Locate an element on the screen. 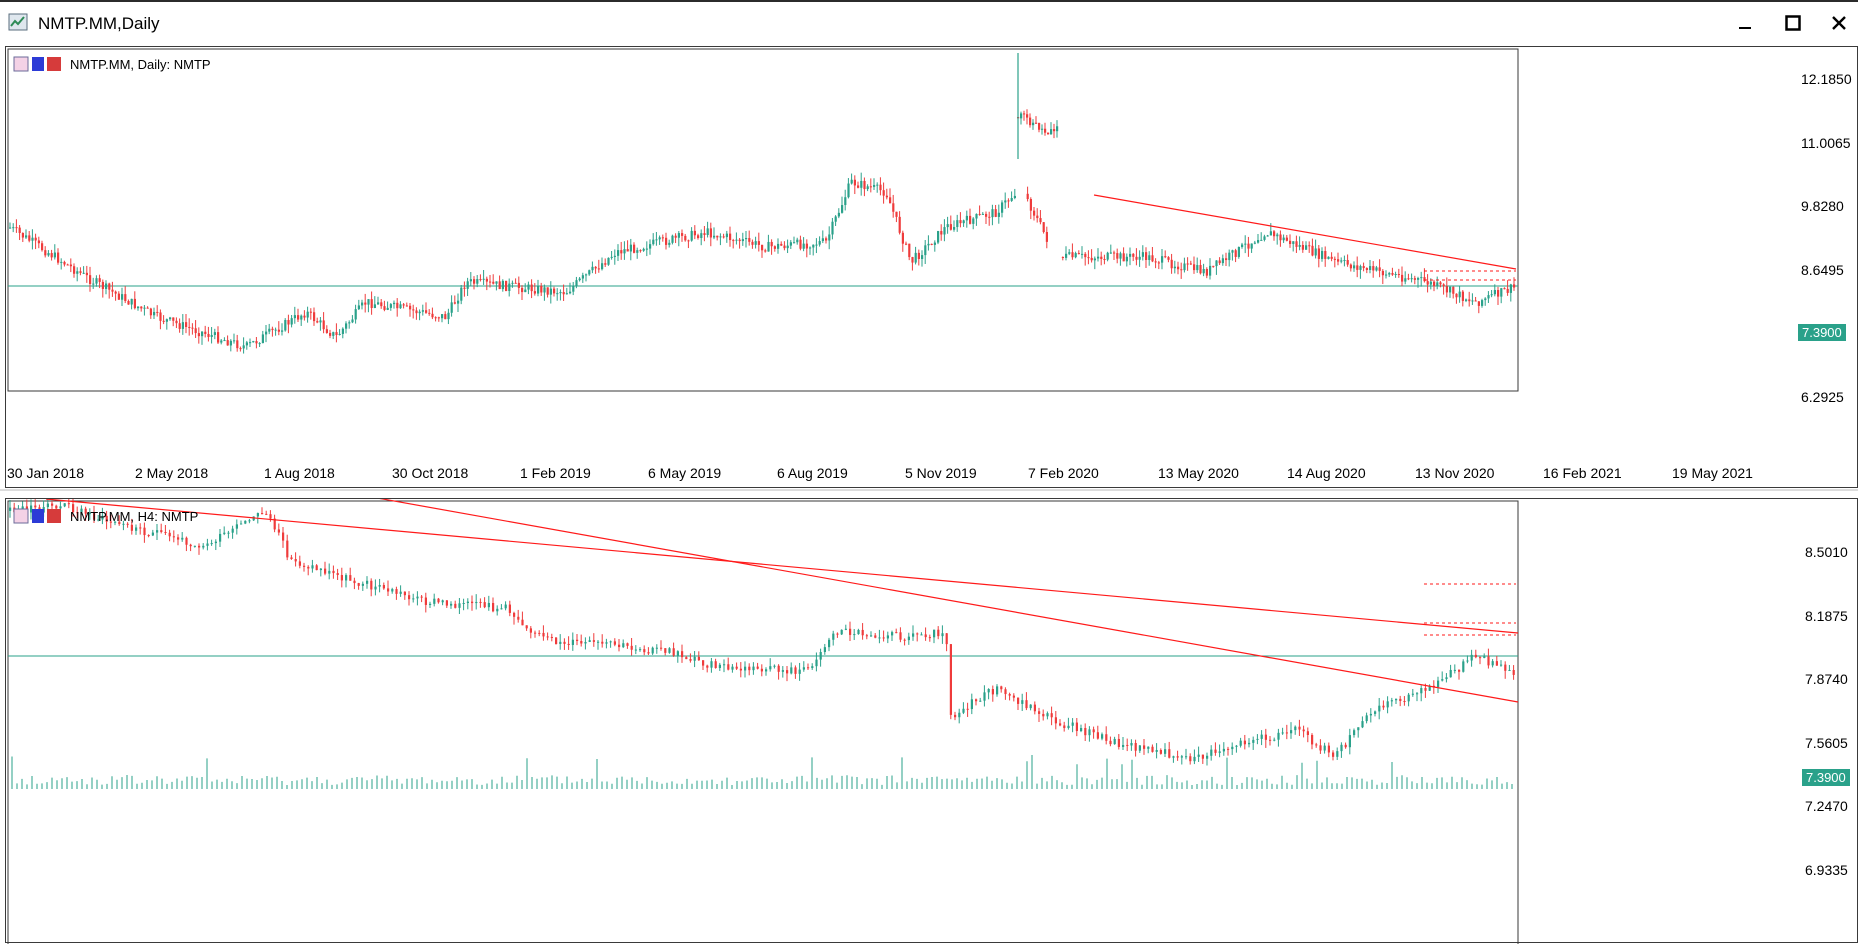 This screenshot has height=944, width=1858. h4-current-price-tag: 7.3900 is located at coordinates (1826, 777).